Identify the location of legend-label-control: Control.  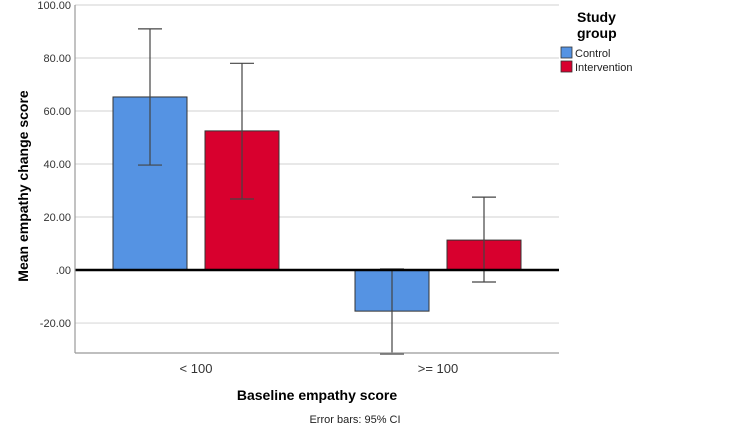
(592, 54).